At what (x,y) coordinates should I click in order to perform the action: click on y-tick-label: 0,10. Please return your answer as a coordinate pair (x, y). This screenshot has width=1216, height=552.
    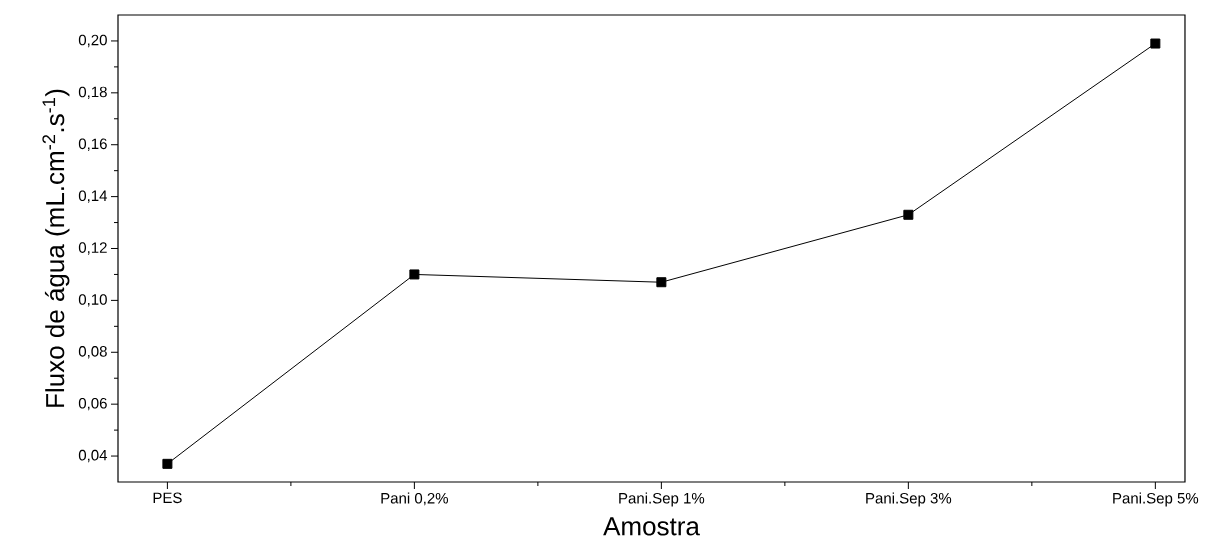
    Looking at the image, I should click on (92, 300).